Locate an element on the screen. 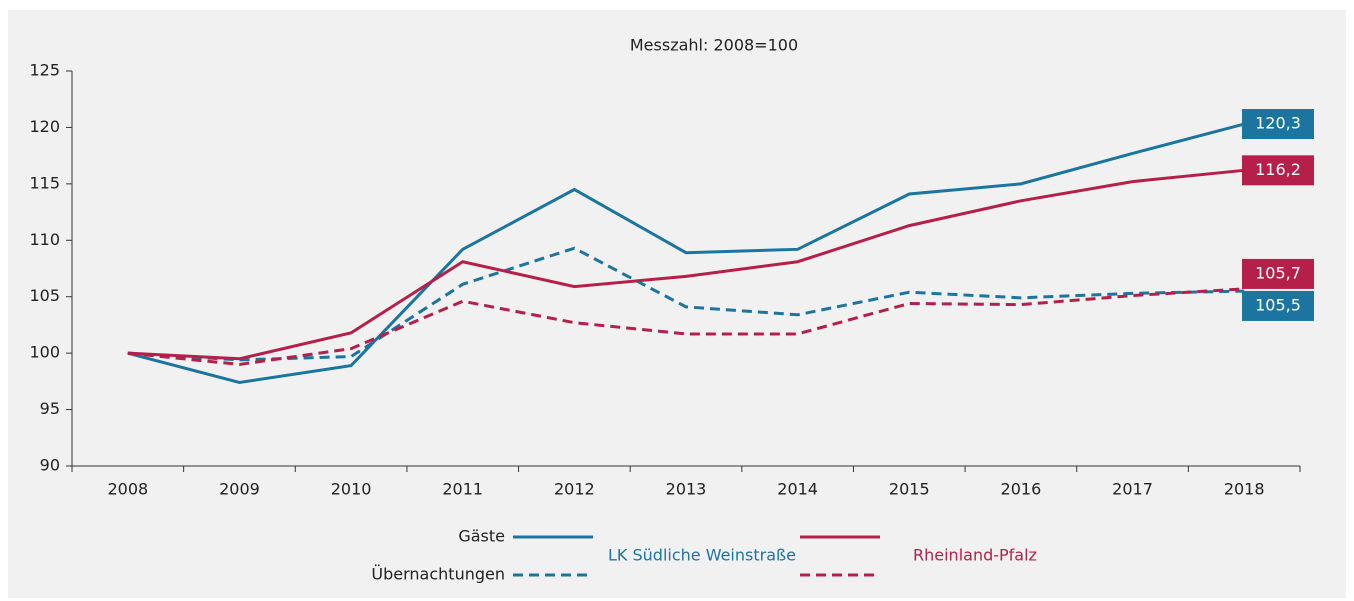  y-tick-label: 120 is located at coordinates (44, 126).